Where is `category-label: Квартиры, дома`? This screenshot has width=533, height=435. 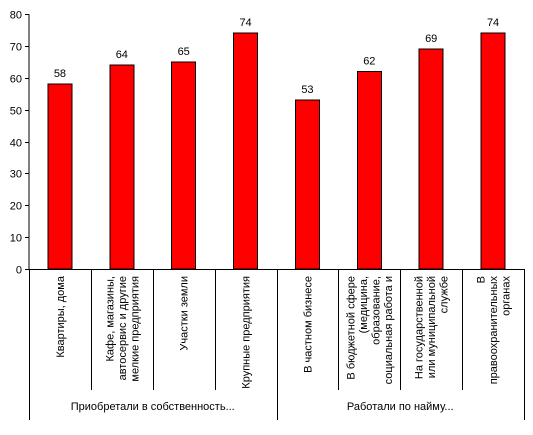 category-label: Квартиры, дома is located at coordinates (61, 316).